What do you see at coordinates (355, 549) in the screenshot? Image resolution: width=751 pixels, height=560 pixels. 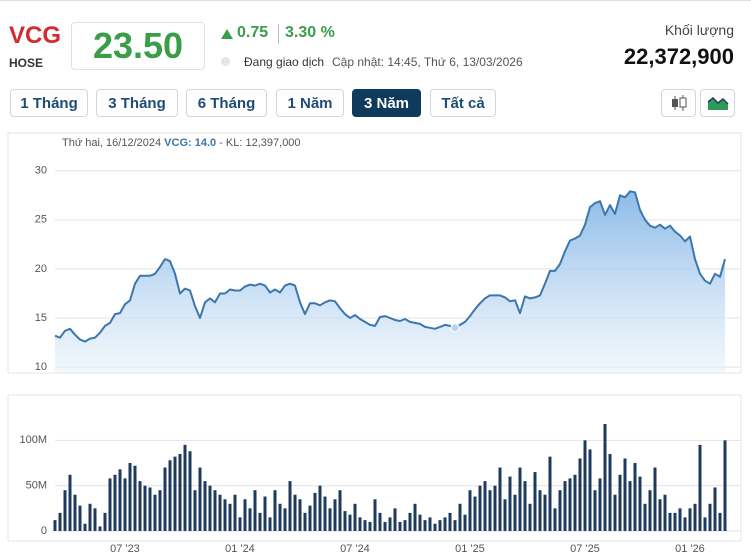 I see `x-tick-label: 07 '24` at bounding box center [355, 549].